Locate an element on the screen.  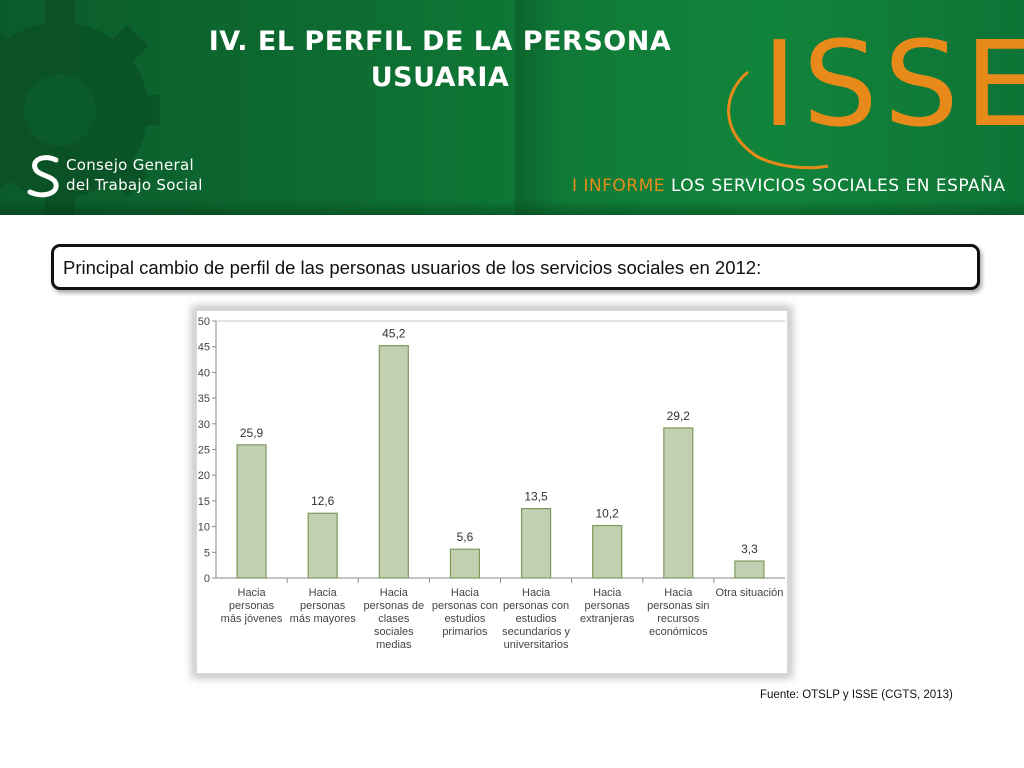
page-title-line1: IV. EL PERFIL DE LA PERSONA is located at coordinates (440, 41).